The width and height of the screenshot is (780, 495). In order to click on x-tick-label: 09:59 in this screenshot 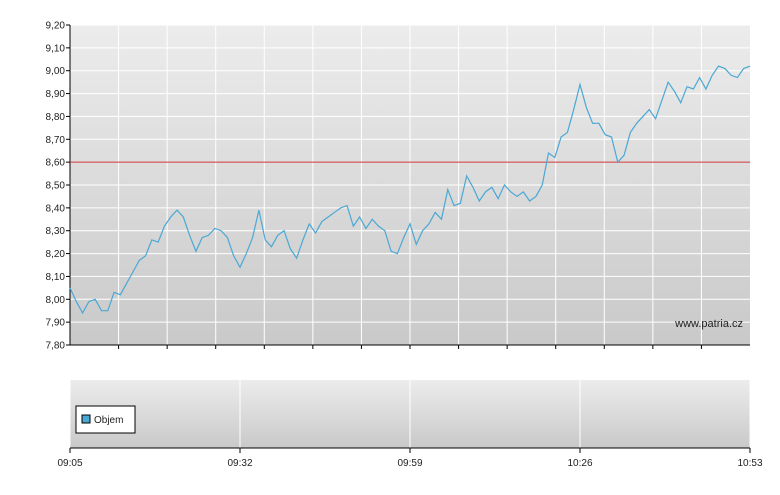, I will do `click(409, 463)`.